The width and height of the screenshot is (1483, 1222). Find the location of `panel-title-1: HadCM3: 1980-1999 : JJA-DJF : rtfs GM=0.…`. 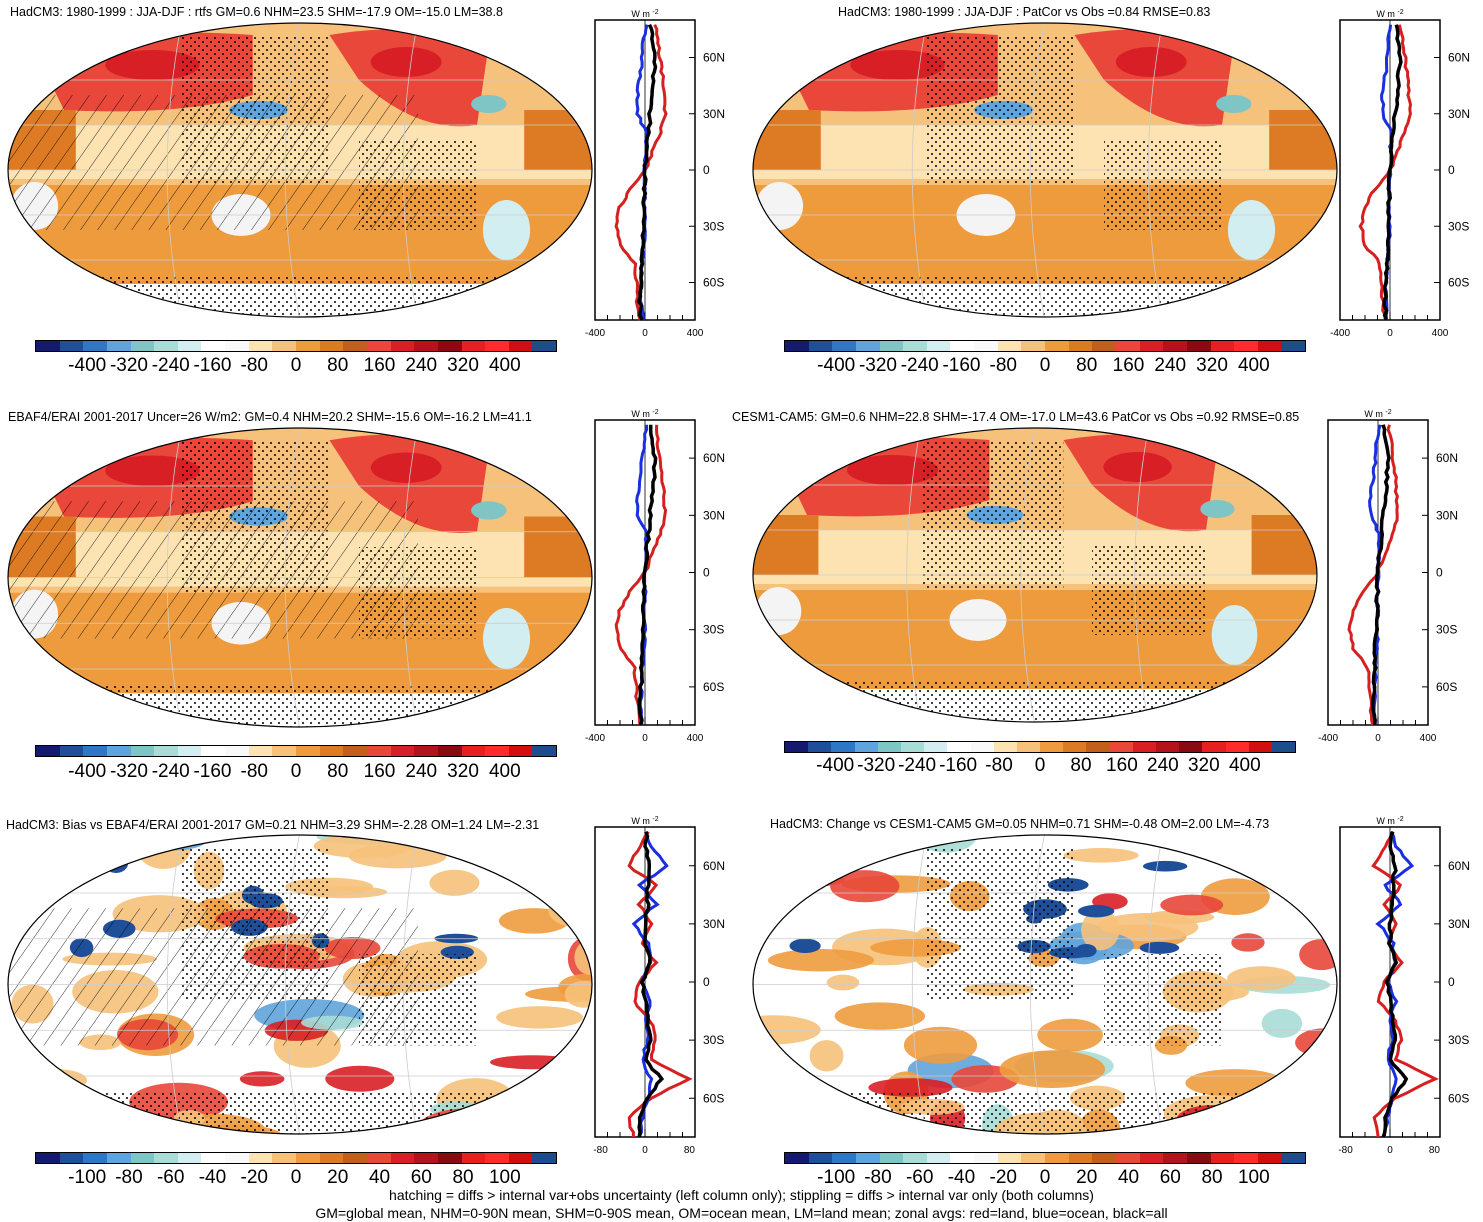

panel-title-1: HadCM3: 1980-1999 : JJA-DJF : rtfs GM=0.… is located at coordinates (256, 12).